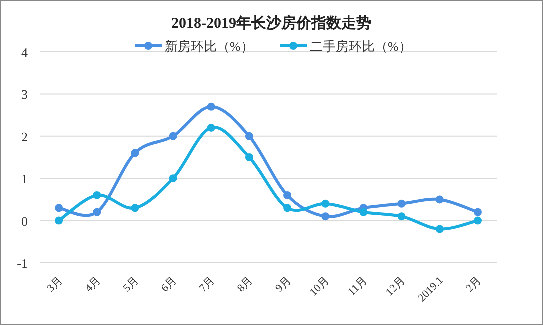  Describe the element at coordinates (25, 221) in the screenshot. I see `y-tick-label: 0` at that location.